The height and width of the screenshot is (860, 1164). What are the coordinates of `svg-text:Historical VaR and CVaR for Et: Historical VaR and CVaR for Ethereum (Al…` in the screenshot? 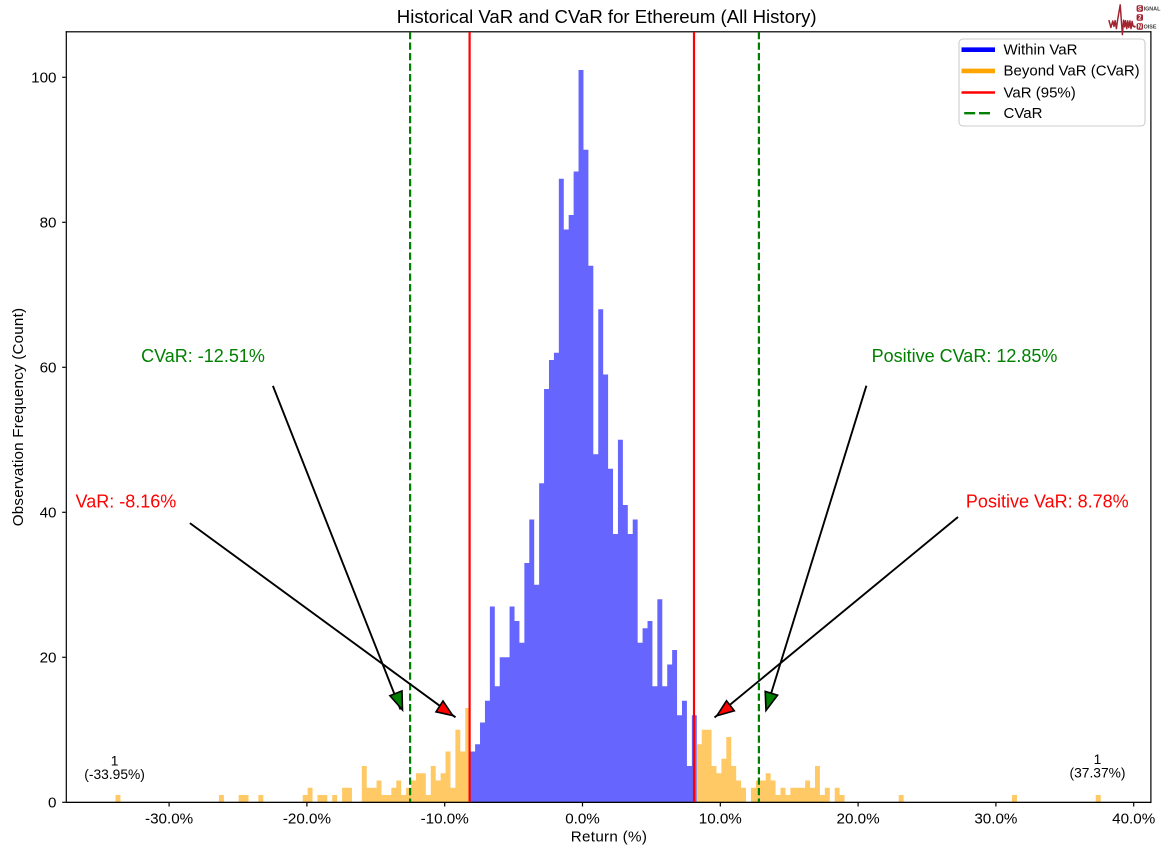 It's located at (607, 16).